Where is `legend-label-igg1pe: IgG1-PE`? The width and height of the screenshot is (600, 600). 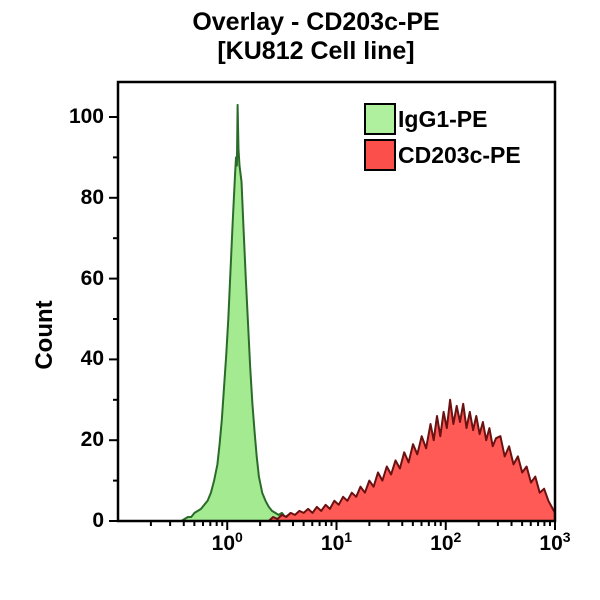
legend-label-igg1pe: IgG1-PE is located at coordinates (443, 118).